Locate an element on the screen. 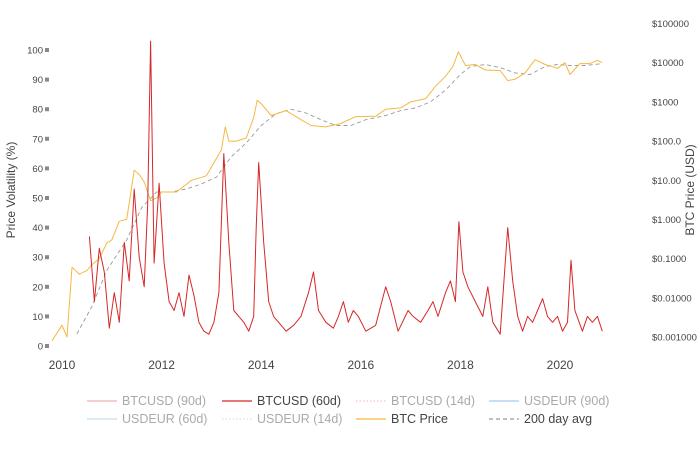  right-tick-label: $0.1000 is located at coordinates (669, 259).